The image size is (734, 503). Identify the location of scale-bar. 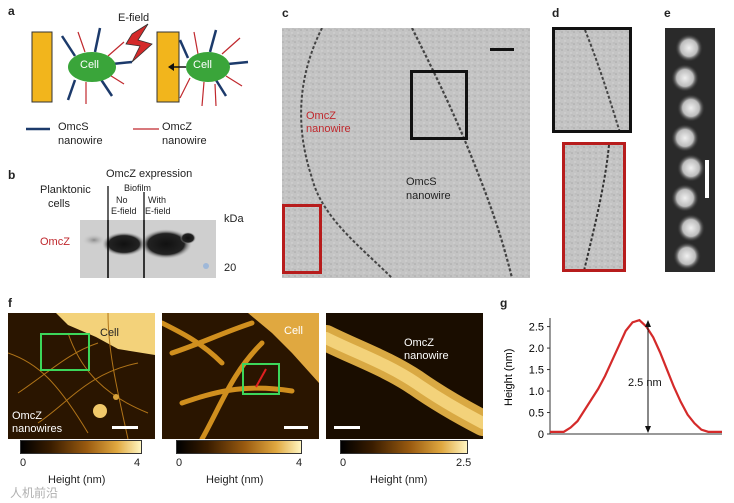
(502, 49).